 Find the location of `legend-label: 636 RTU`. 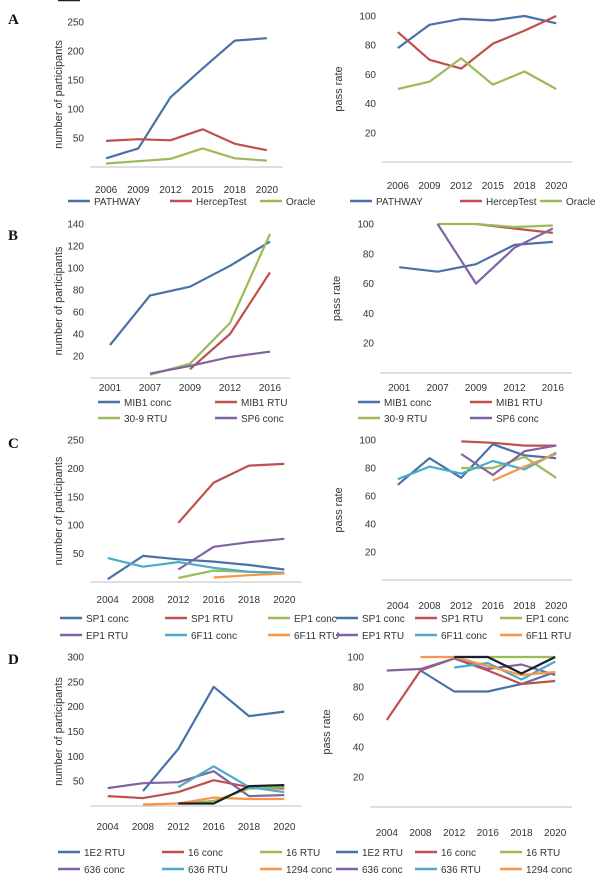

legend-label: 636 RTU is located at coordinates (208, 870).